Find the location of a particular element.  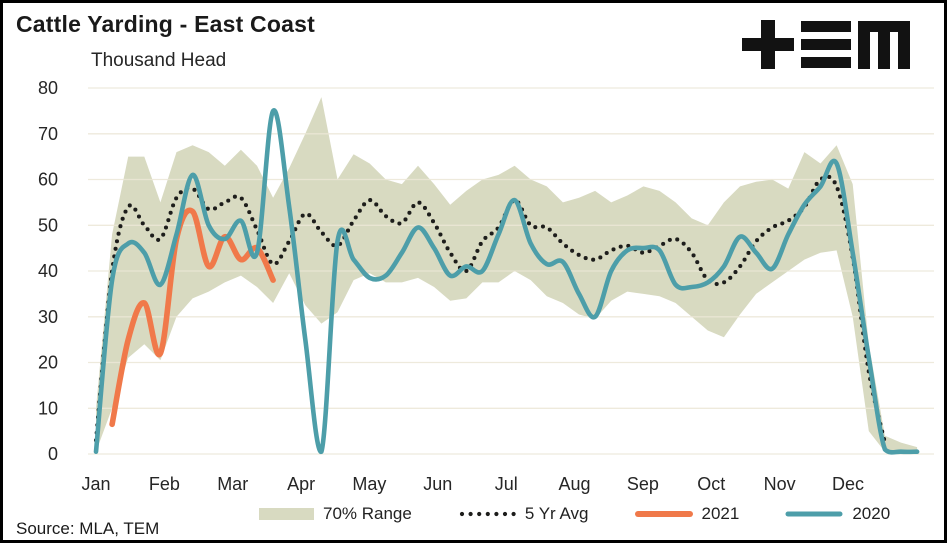

x-tick-may: May is located at coordinates (369, 484).